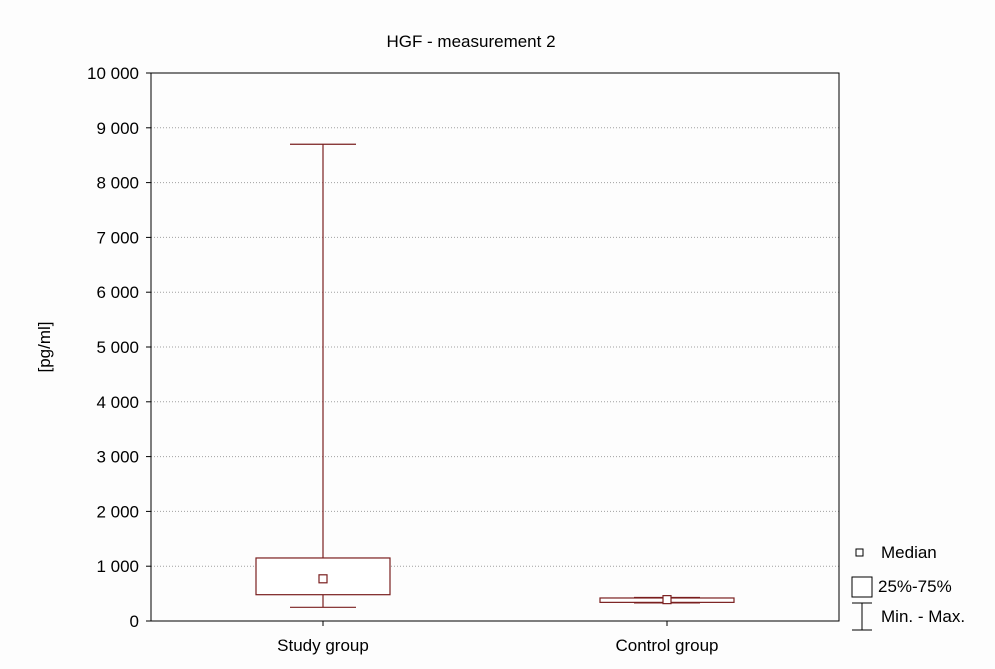  I want to click on legend-median-label: Median, so click(909, 552).